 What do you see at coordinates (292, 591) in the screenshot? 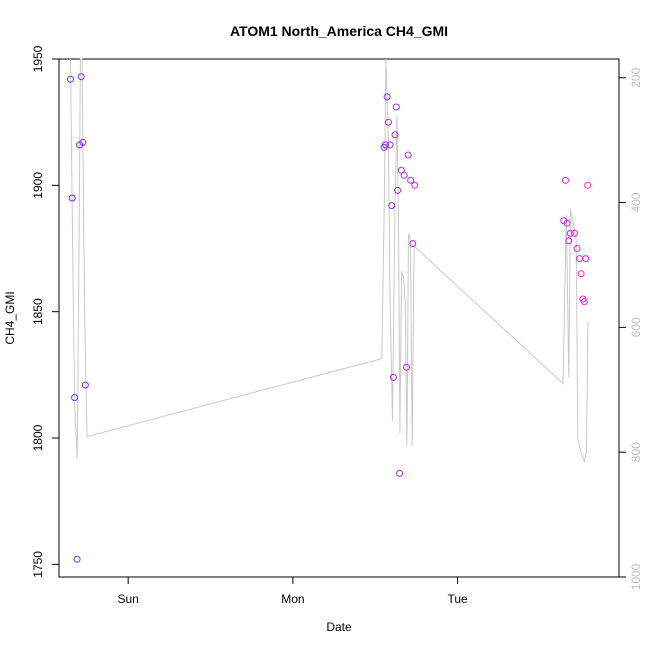
I see `x-axis: Sun Mon Tue` at bounding box center [292, 591].